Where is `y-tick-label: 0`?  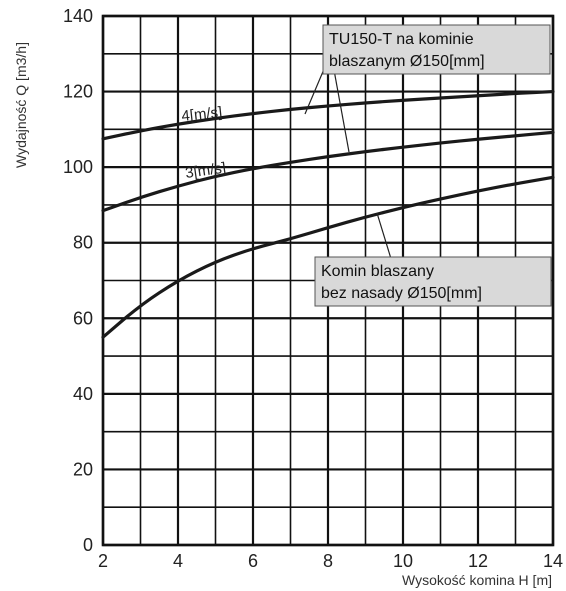 y-tick-label: 0 is located at coordinates (88, 545).